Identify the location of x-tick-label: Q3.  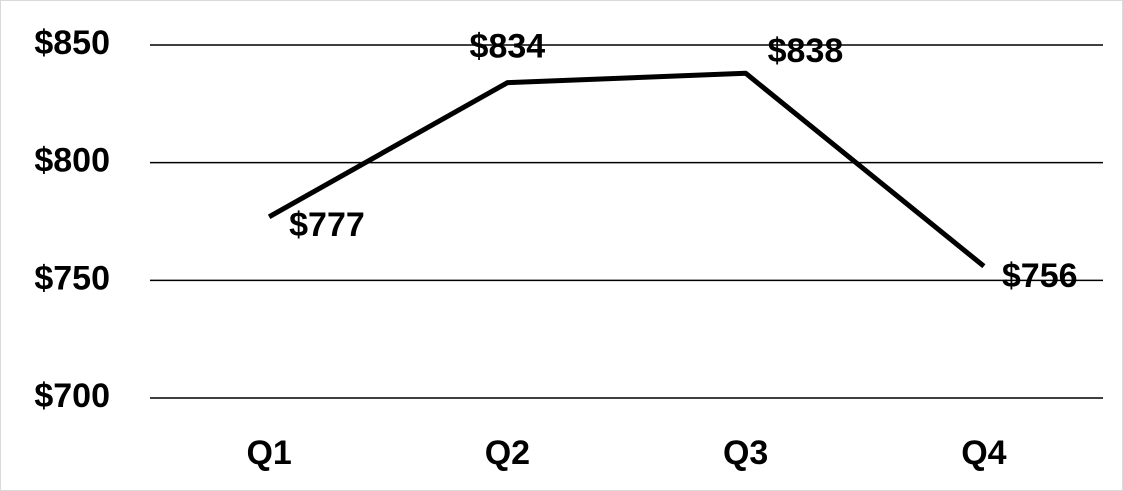
(745, 453).